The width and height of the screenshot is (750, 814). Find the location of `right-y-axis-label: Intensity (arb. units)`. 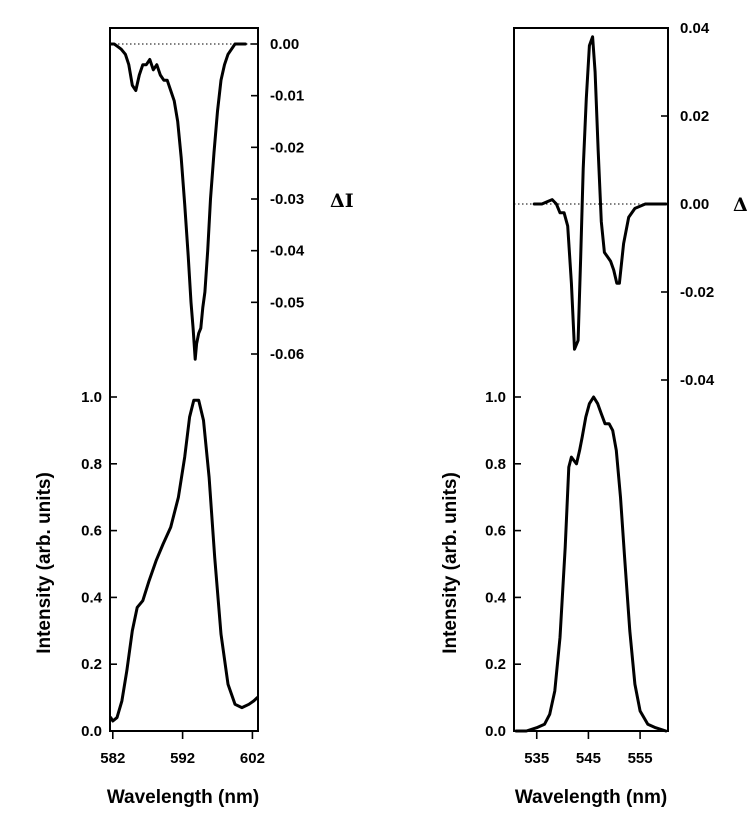

right-y-axis-label: Intensity (arb. units) is located at coordinates (450, 563).